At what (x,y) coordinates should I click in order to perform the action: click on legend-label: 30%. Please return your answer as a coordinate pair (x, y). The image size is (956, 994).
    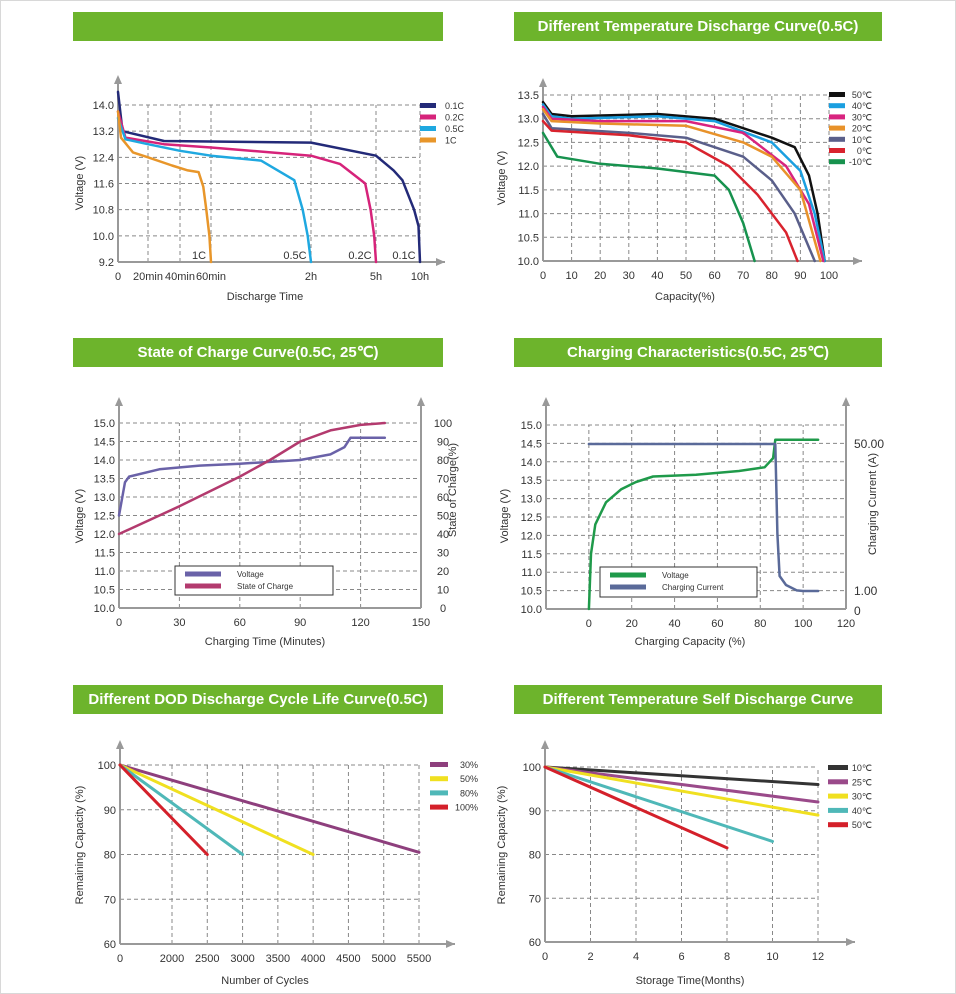
    Looking at the image, I should click on (469, 765).